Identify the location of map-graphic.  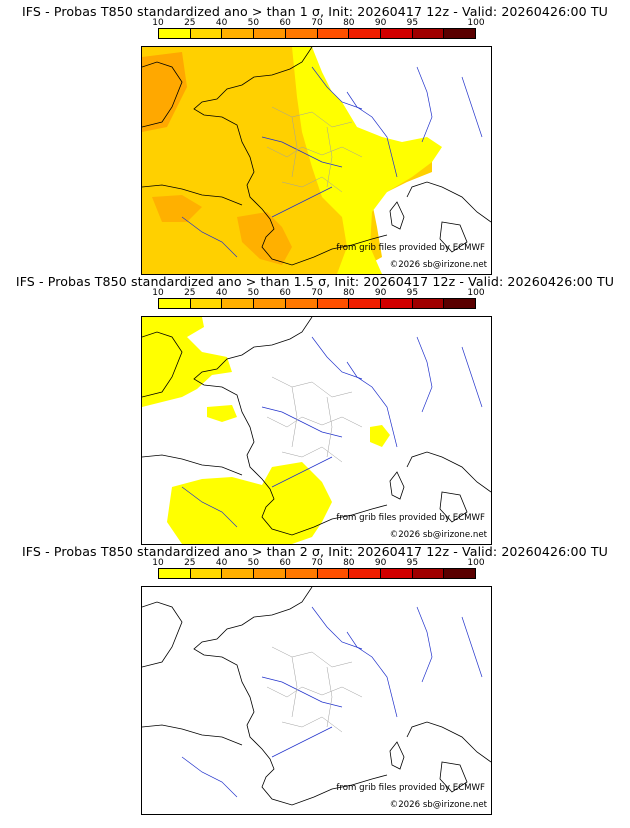
(316, 696).